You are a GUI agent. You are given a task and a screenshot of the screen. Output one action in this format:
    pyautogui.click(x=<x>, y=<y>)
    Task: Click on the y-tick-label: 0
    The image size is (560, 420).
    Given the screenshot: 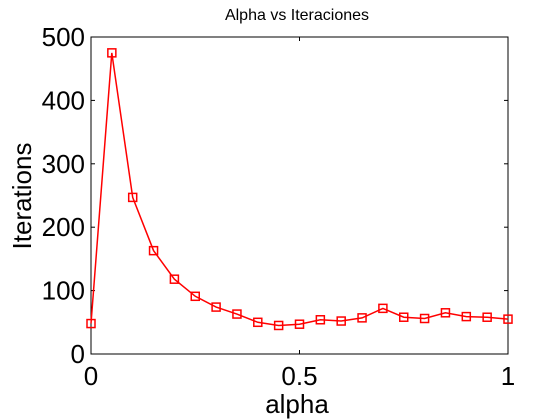 What is the action you would take?
    pyautogui.click(x=78, y=354)
    